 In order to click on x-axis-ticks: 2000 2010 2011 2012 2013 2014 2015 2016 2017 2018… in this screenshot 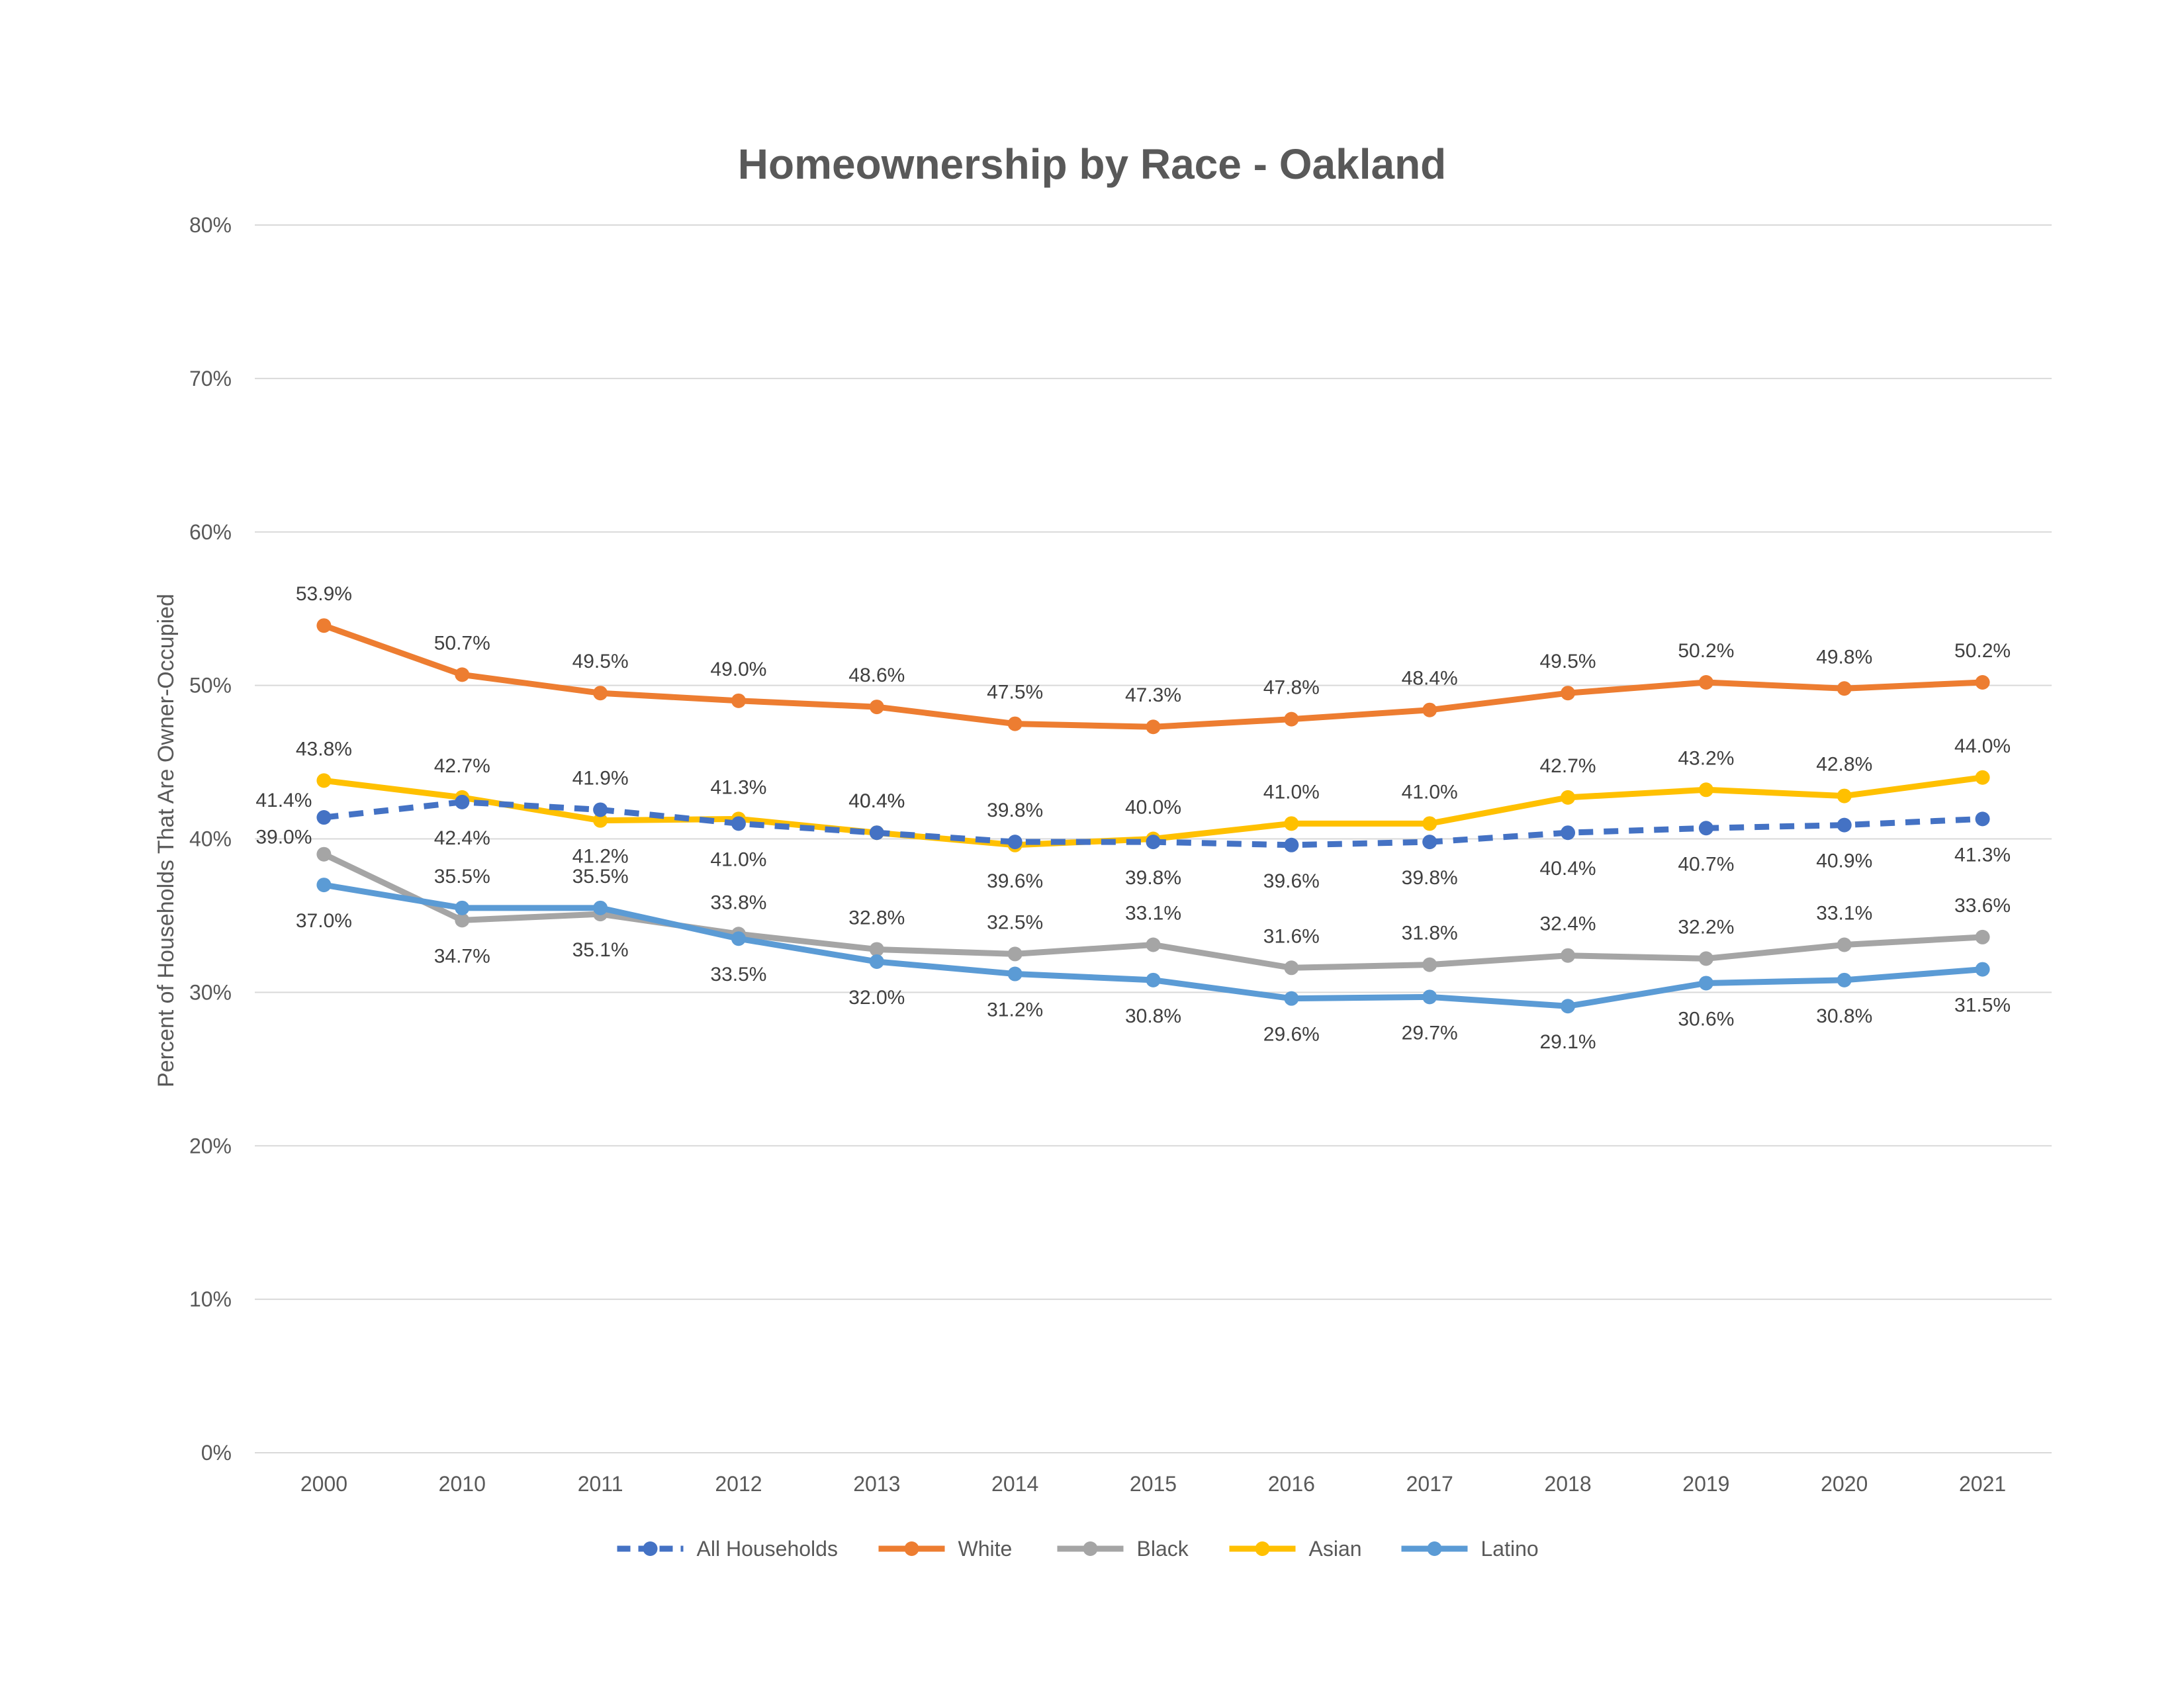, I will do `click(1153, 1484)`.